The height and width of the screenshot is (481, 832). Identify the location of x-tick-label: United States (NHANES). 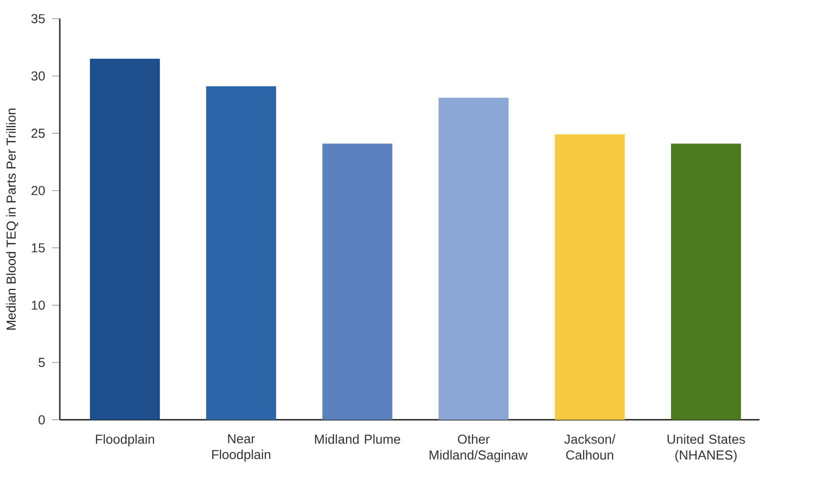
(706, 448).